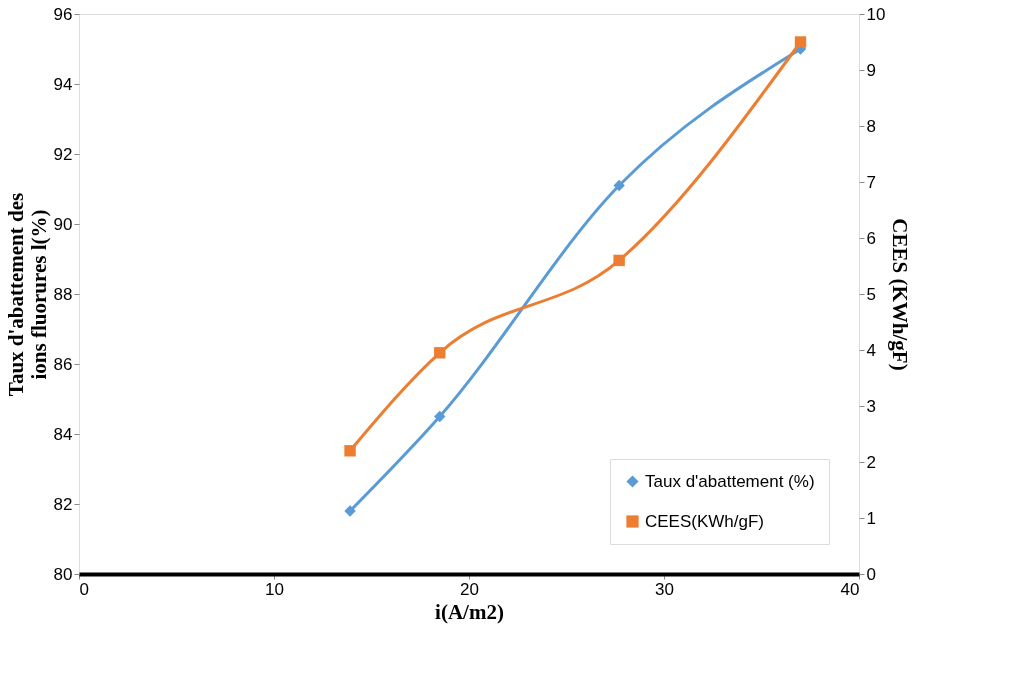 Image resolution: width=1035 pixels, height=679 pixels. I want to click on y2-tick-label: 0, so click(871, 574).